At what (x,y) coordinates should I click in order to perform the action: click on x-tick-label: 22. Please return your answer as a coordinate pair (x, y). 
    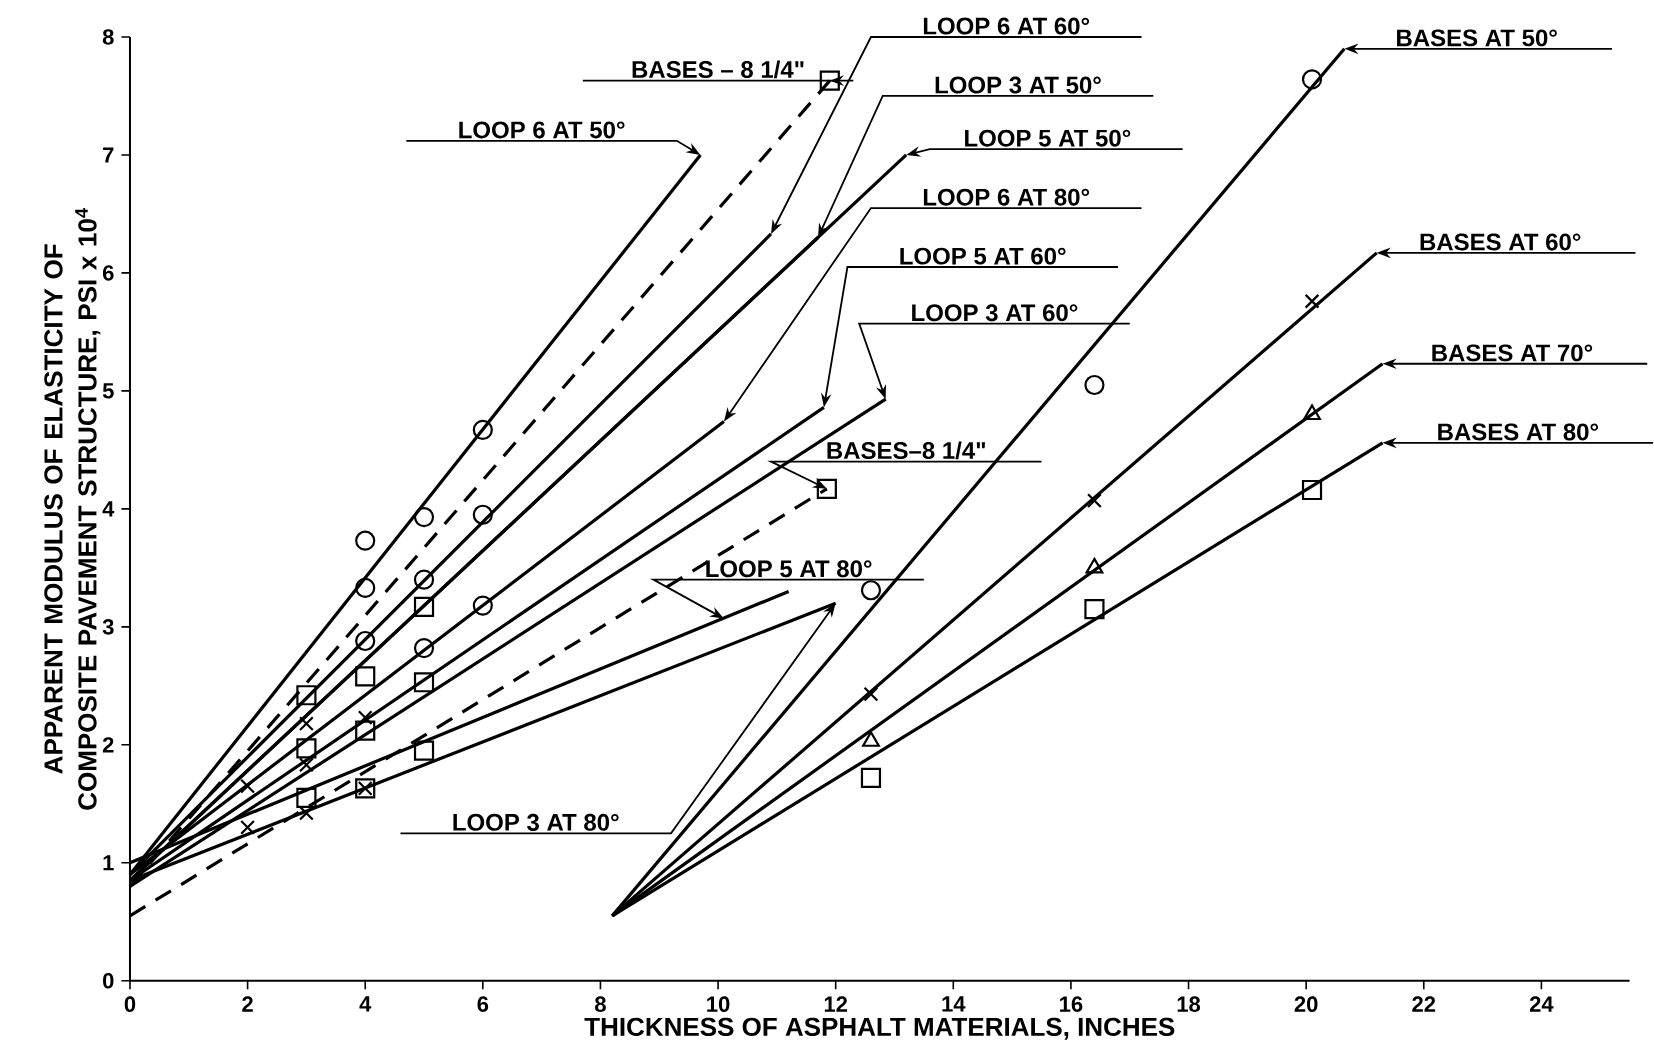
    Looking at the image, I should click on (1424, 1004).